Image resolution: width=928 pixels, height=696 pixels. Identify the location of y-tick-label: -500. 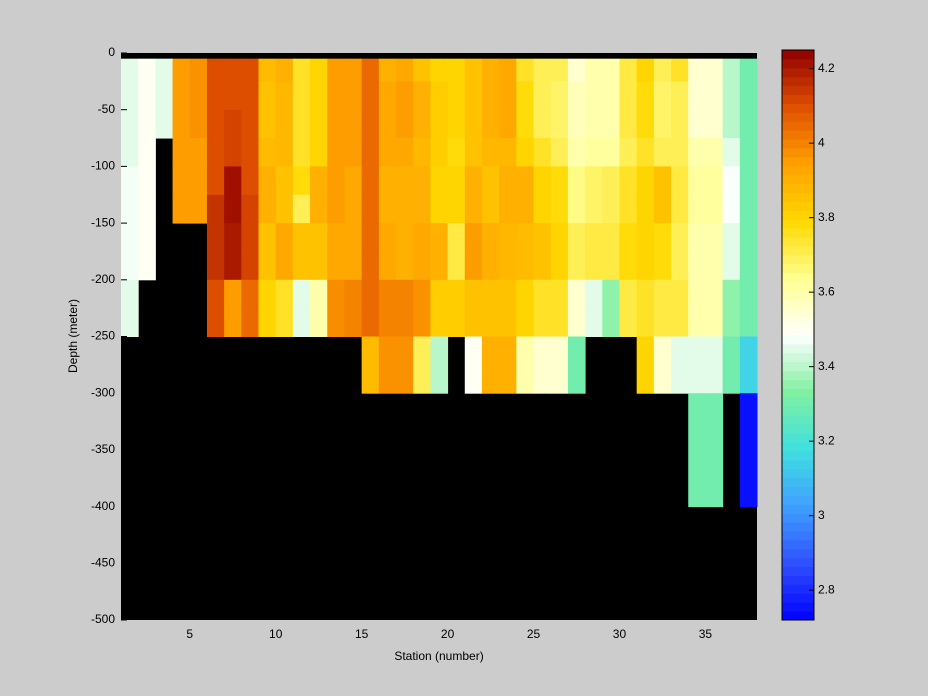
(103, 619).